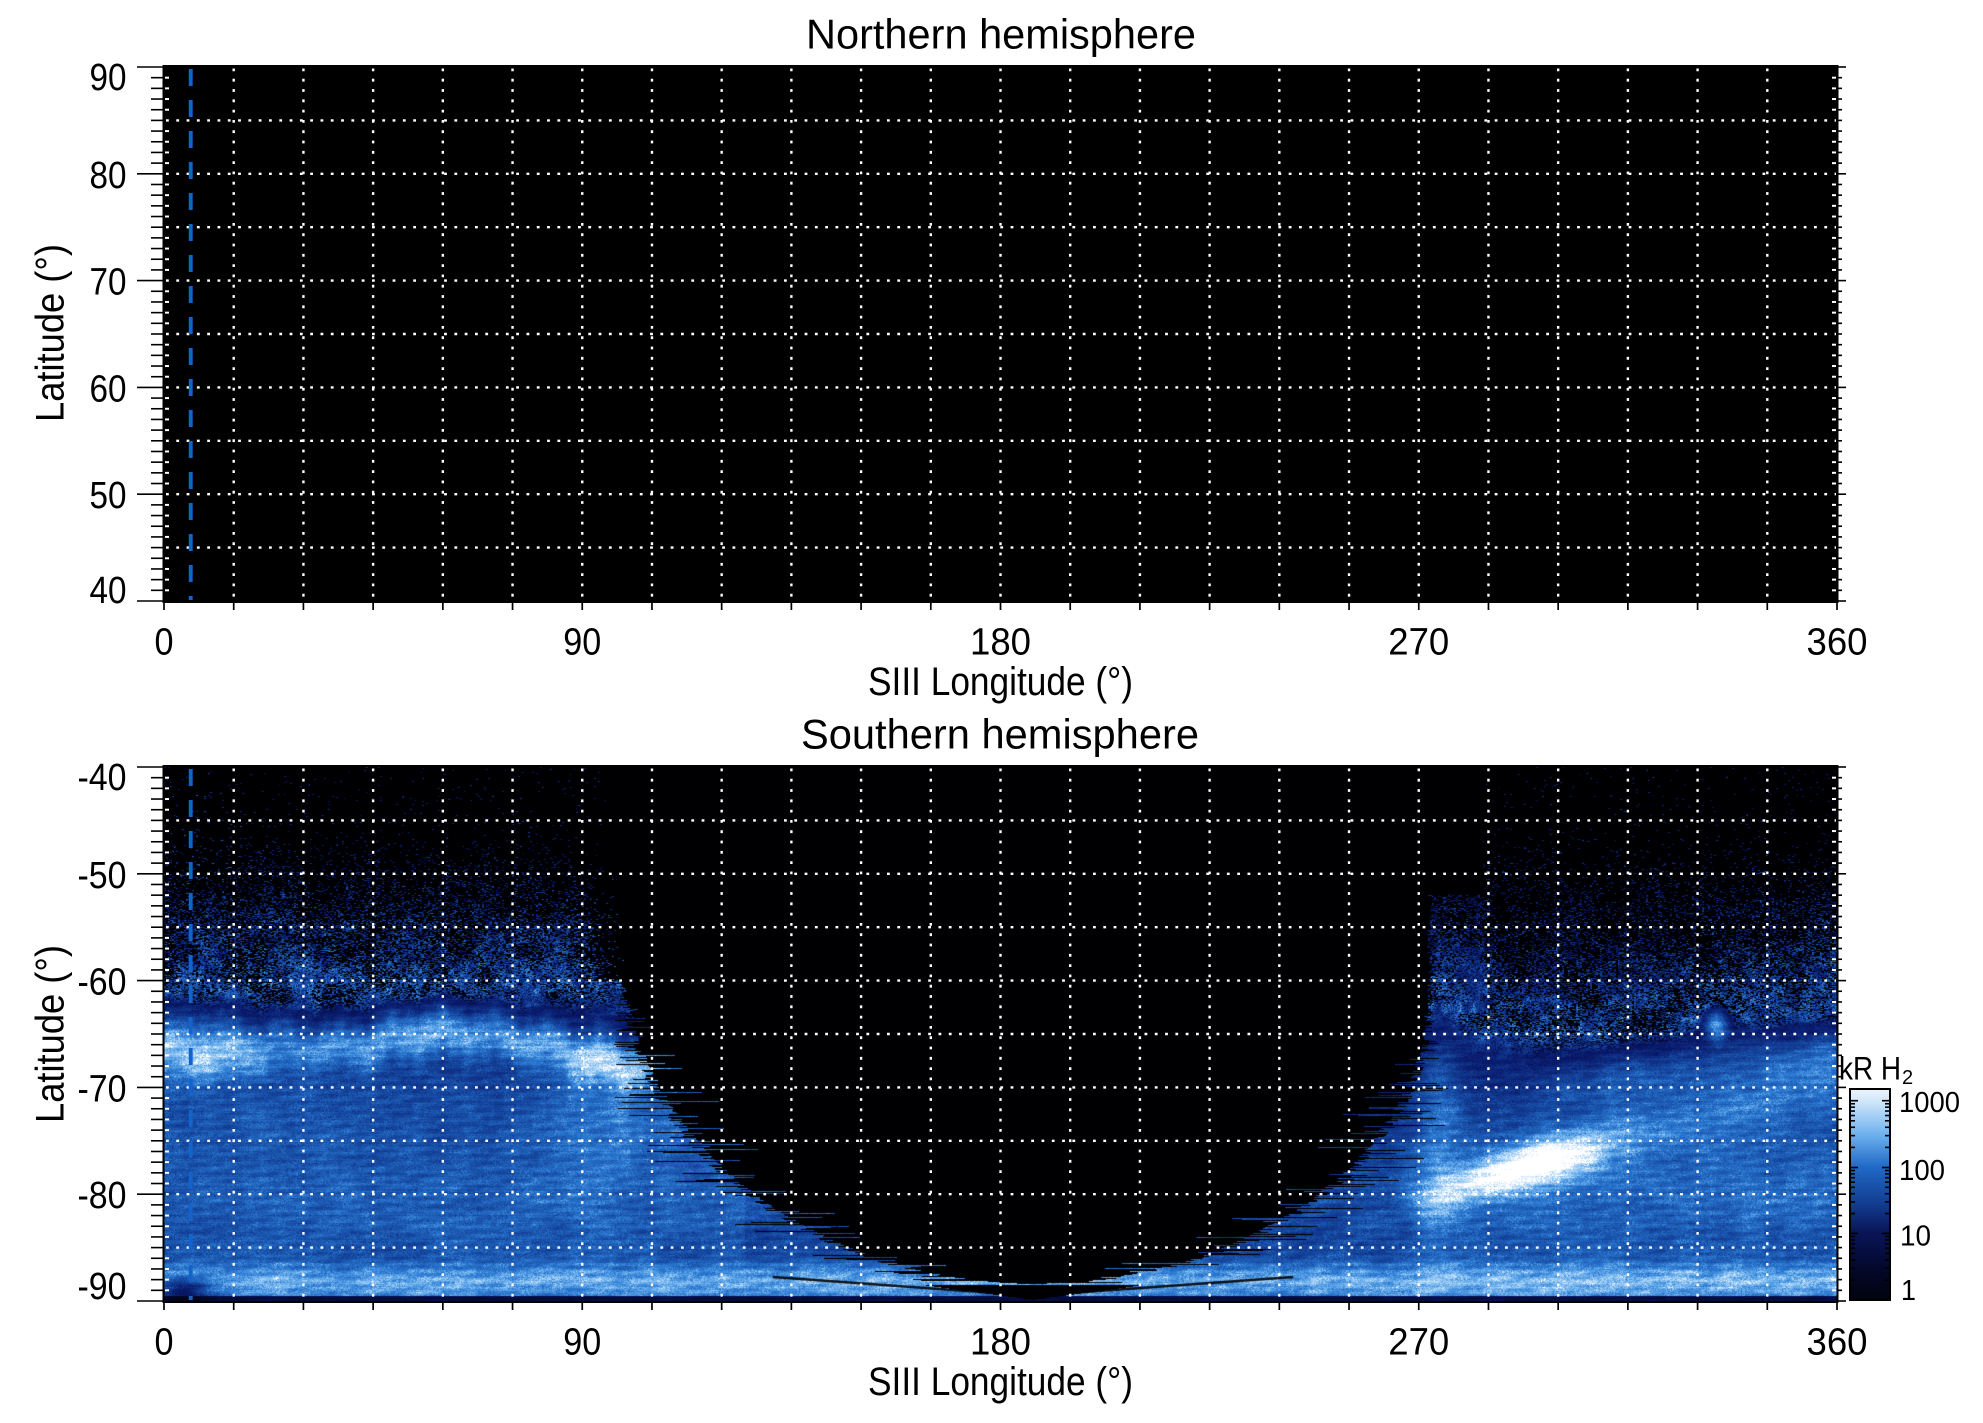 The image size is (1983, 1423). What do you see at coordinates (1907, 1078) in the screenshot?
I see `svg-text: 2` at bounding box center [1907, 1078].